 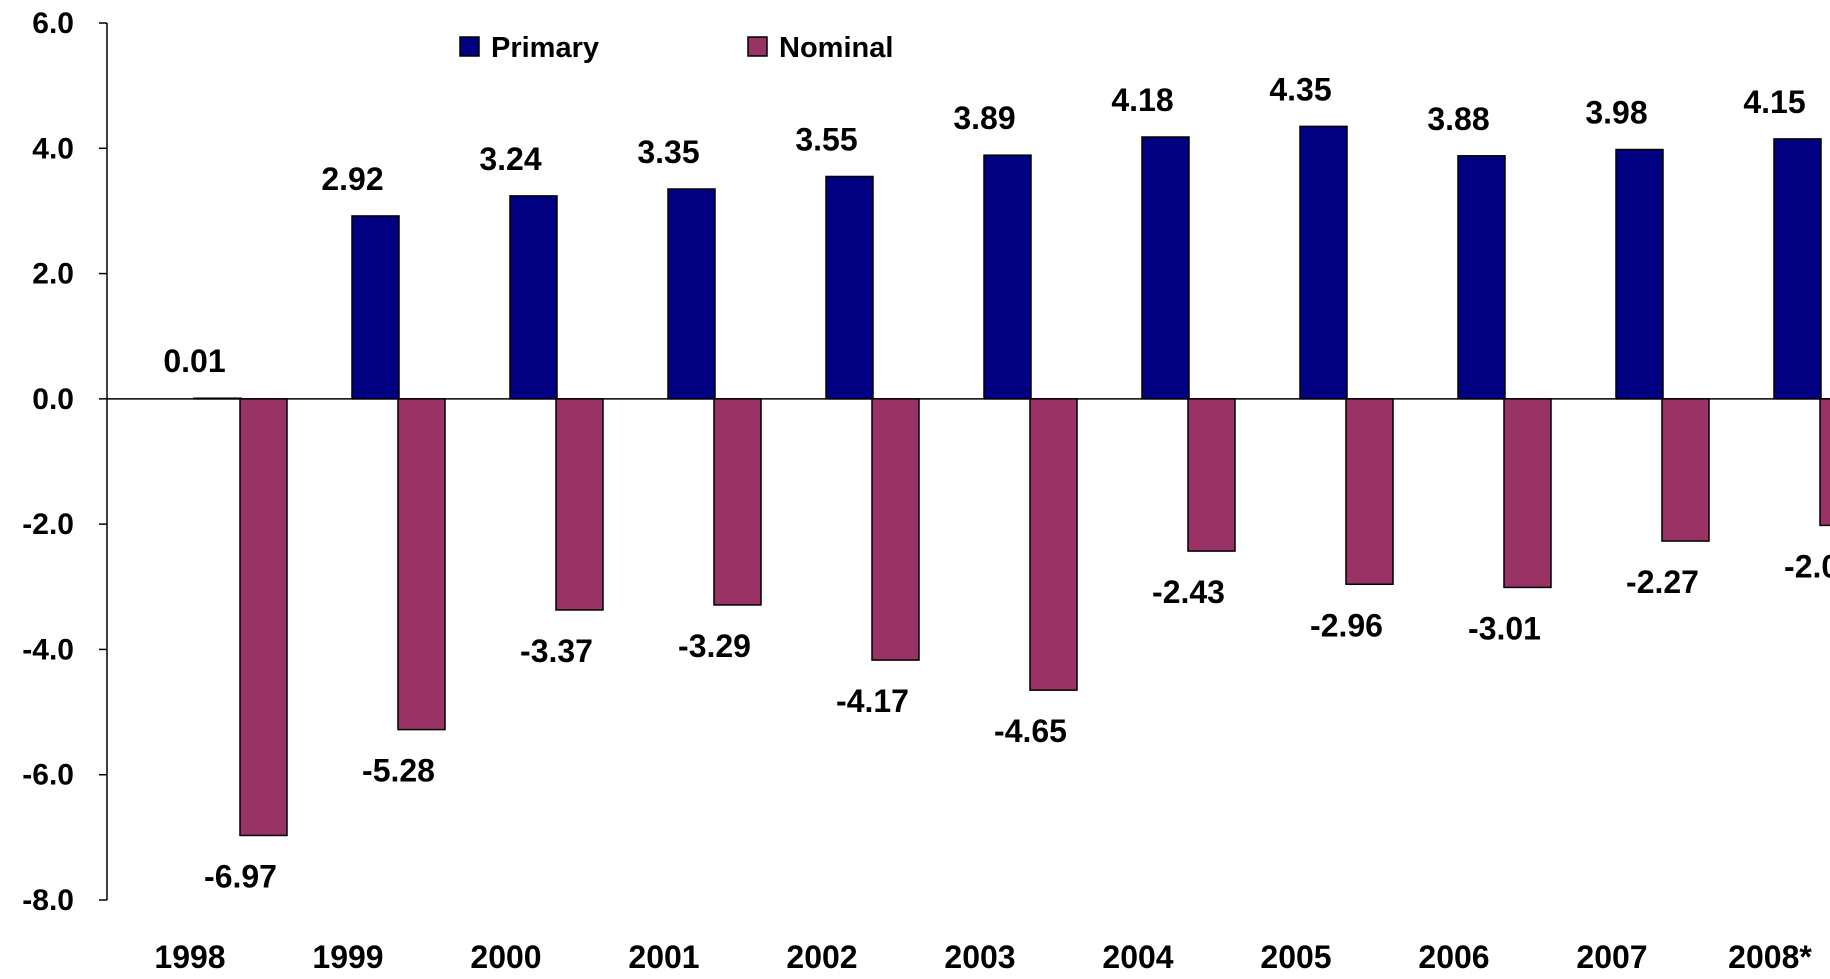 I want to click on data-label-nominal: -3.29, so click(x=714, y=646).